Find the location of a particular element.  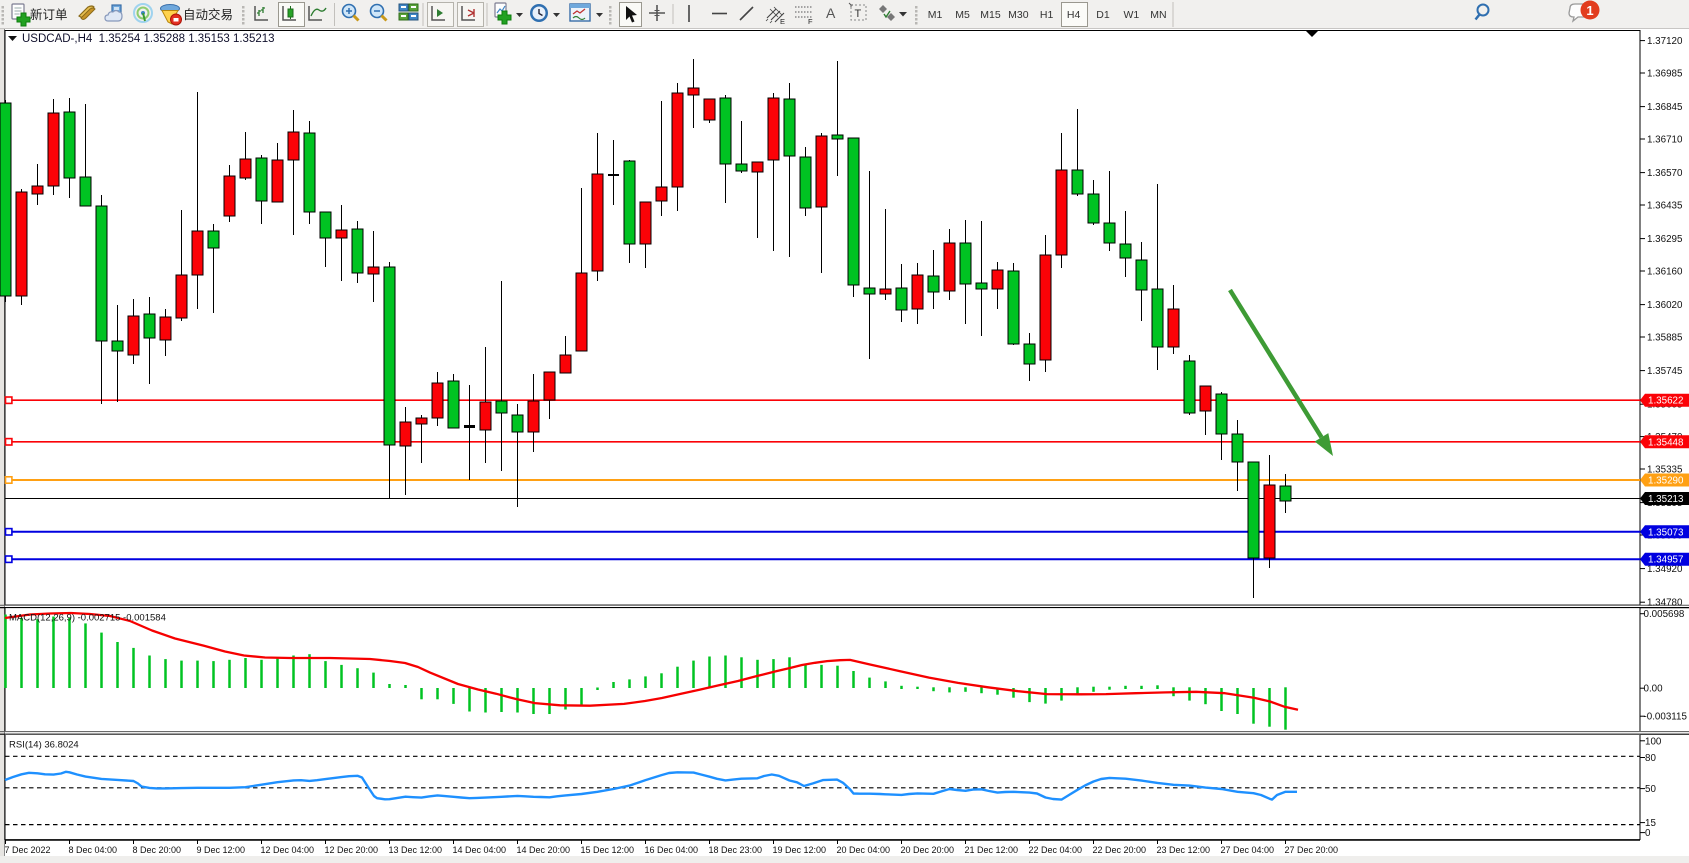

svg-text: 27 Dec 04:00 is located at coordinates (1248, 850).